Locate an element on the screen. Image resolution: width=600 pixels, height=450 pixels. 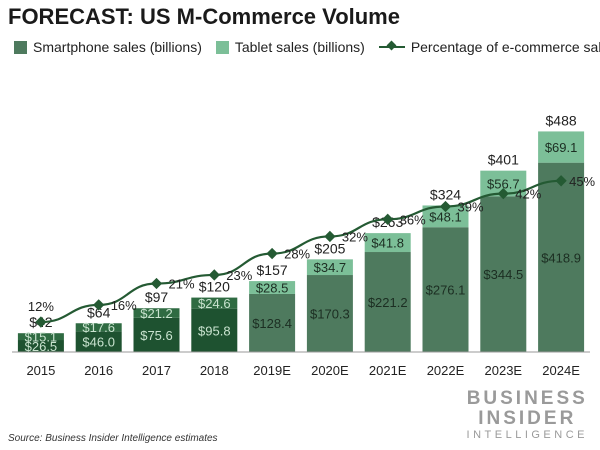
label-tablet-2022E: $48.1 is located at coordinates (445, 216).